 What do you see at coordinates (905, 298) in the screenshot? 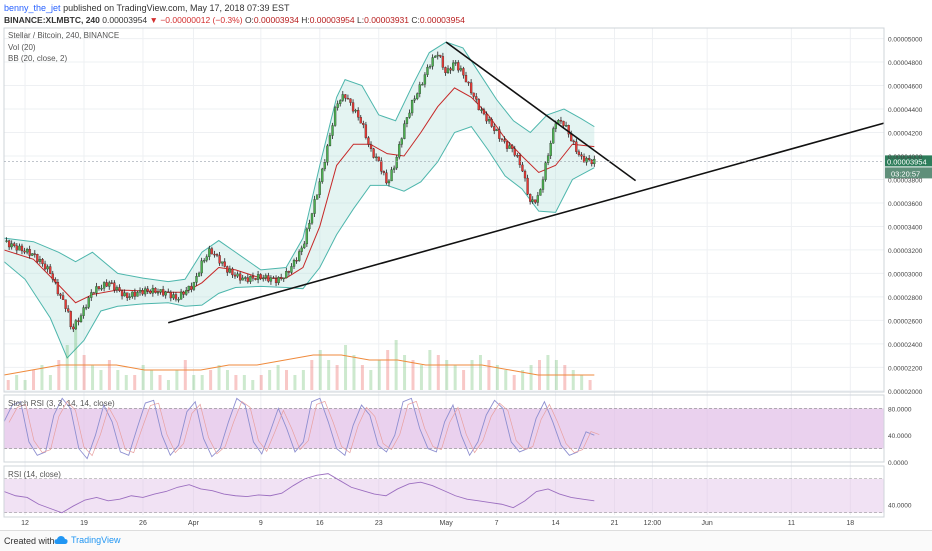
I see `y-tick-label: 0.00002800` at bounding box center [905, 298].